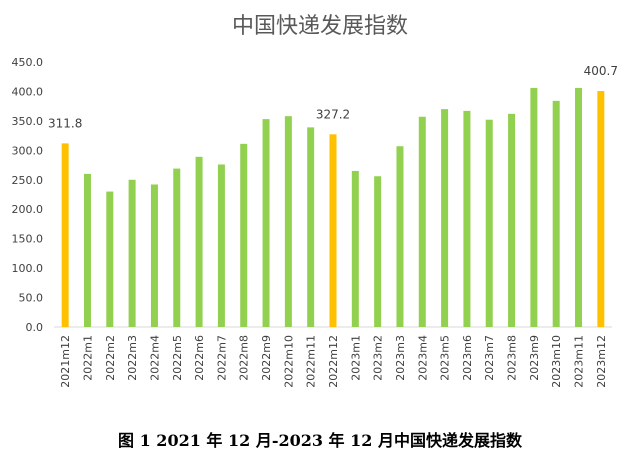 The height and width of the screenshot is (469, 640). I want to click on x-tick-label: 2023m11, so click(579, 361).